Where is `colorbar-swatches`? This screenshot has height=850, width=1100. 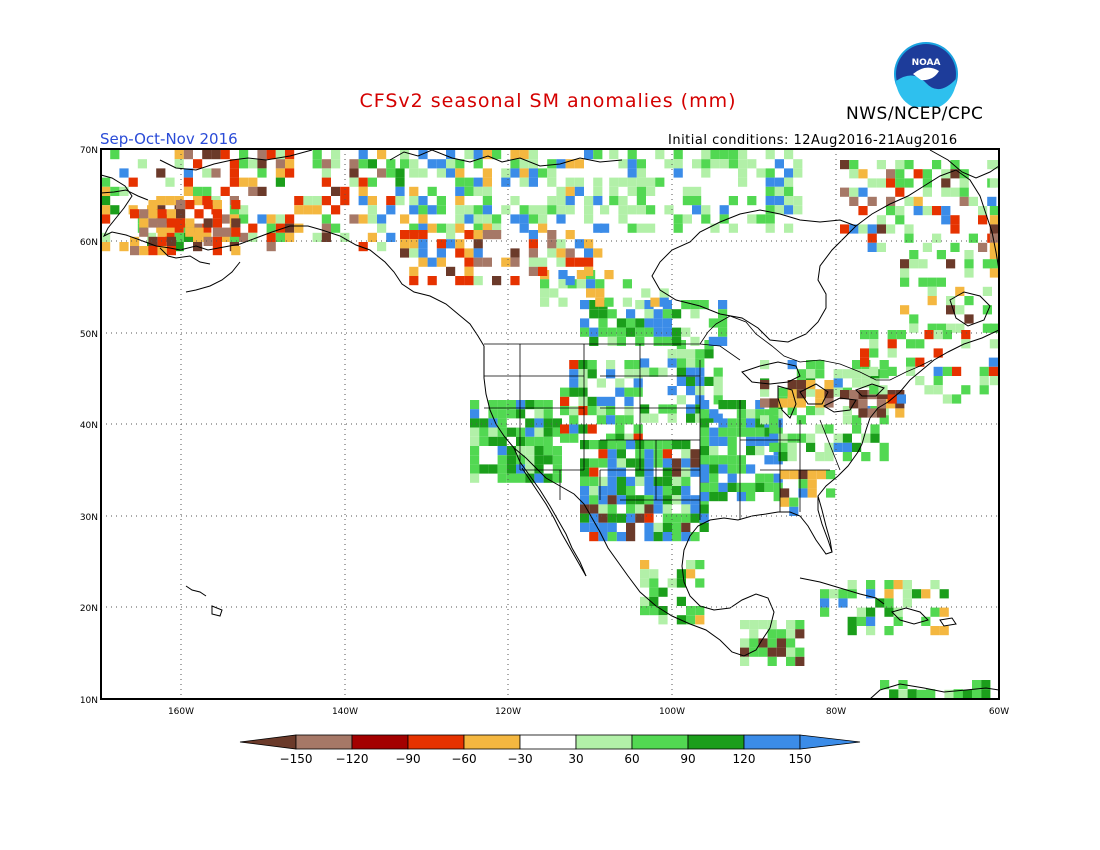 colorbar-swatches is located at coordinates (548, 742).